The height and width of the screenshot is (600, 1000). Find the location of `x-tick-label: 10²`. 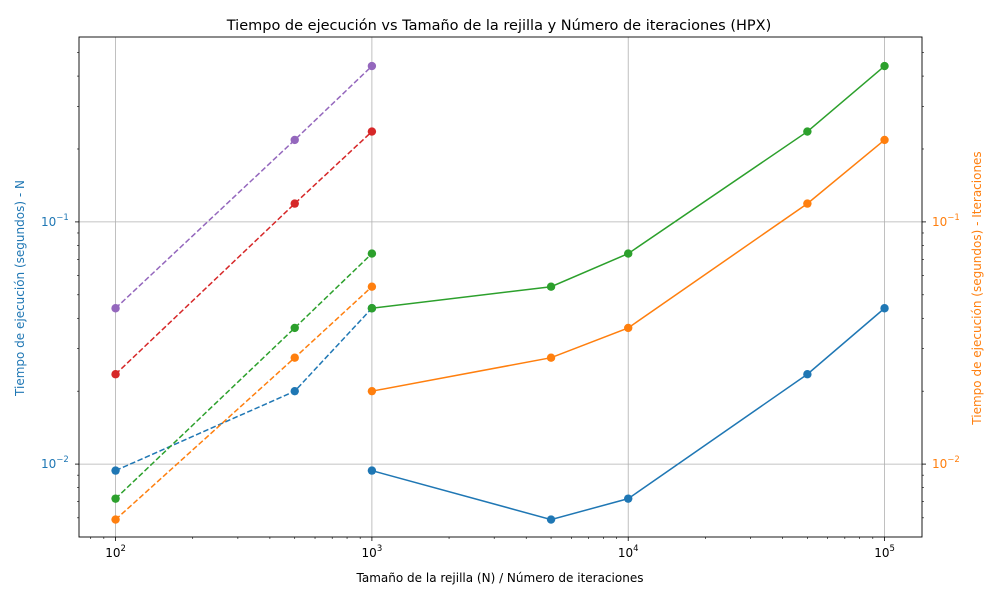

x-tick-label: 10² is located at coordinates (115, 552).